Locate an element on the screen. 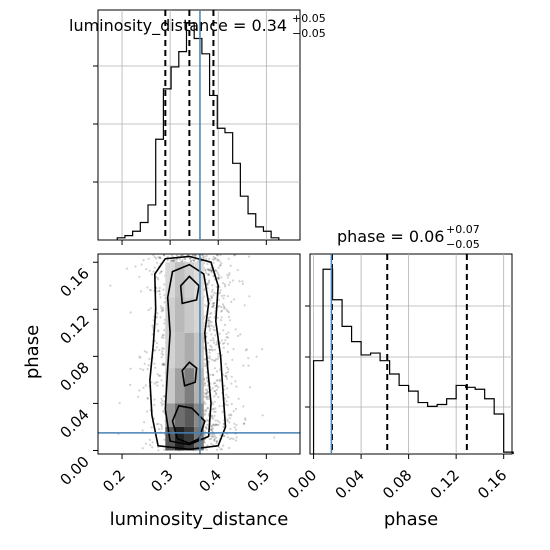 The width and height of the screenshot is (550, 550). histogram-step-line is located at coordinates (413, 361).